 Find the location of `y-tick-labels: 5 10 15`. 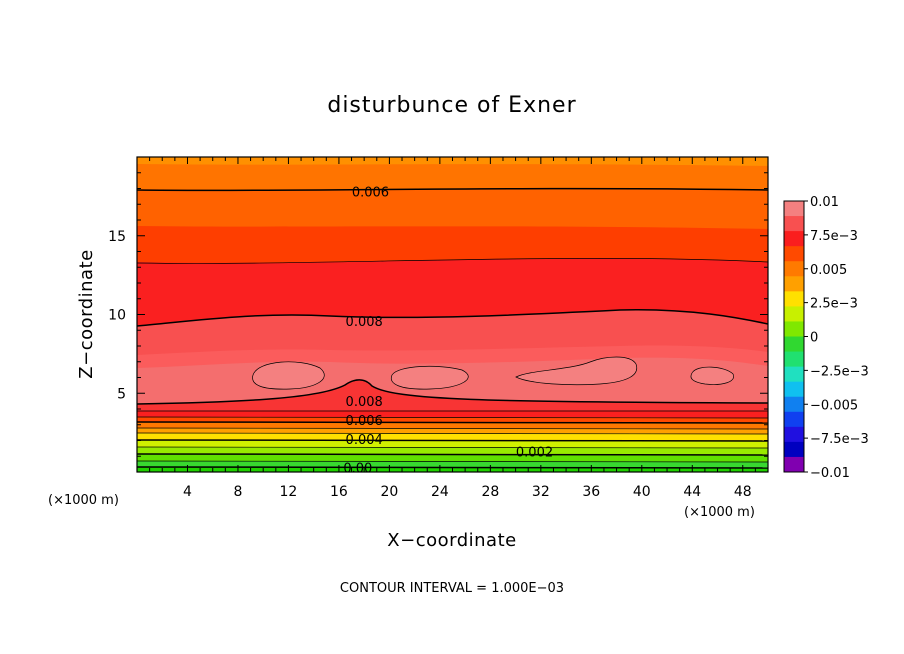

y-tick-labels: 5 10 15 is located at coordinates (117, 316).